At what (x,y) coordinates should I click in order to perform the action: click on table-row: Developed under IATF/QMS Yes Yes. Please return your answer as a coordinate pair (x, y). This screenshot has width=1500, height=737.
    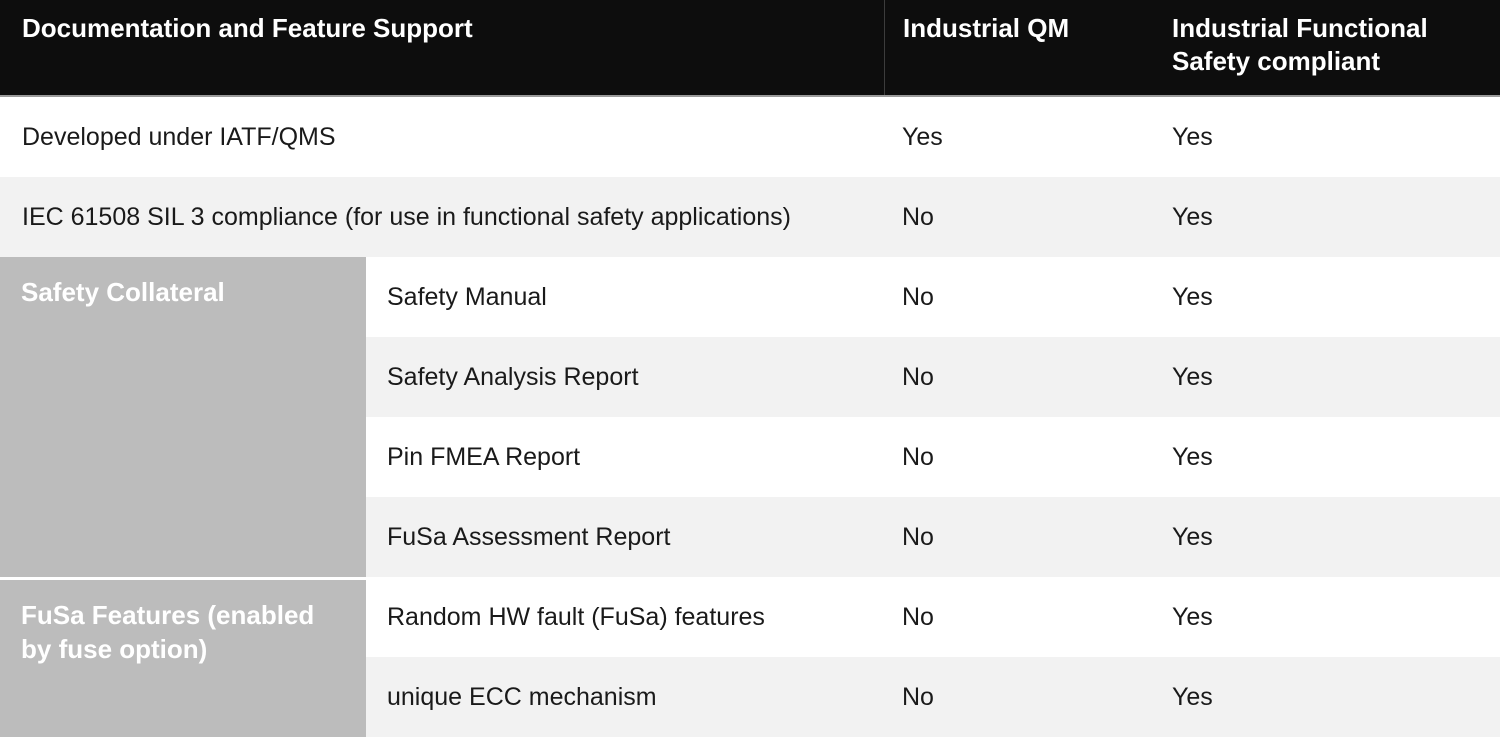
    Looking at the image, I should click on (750, 137).